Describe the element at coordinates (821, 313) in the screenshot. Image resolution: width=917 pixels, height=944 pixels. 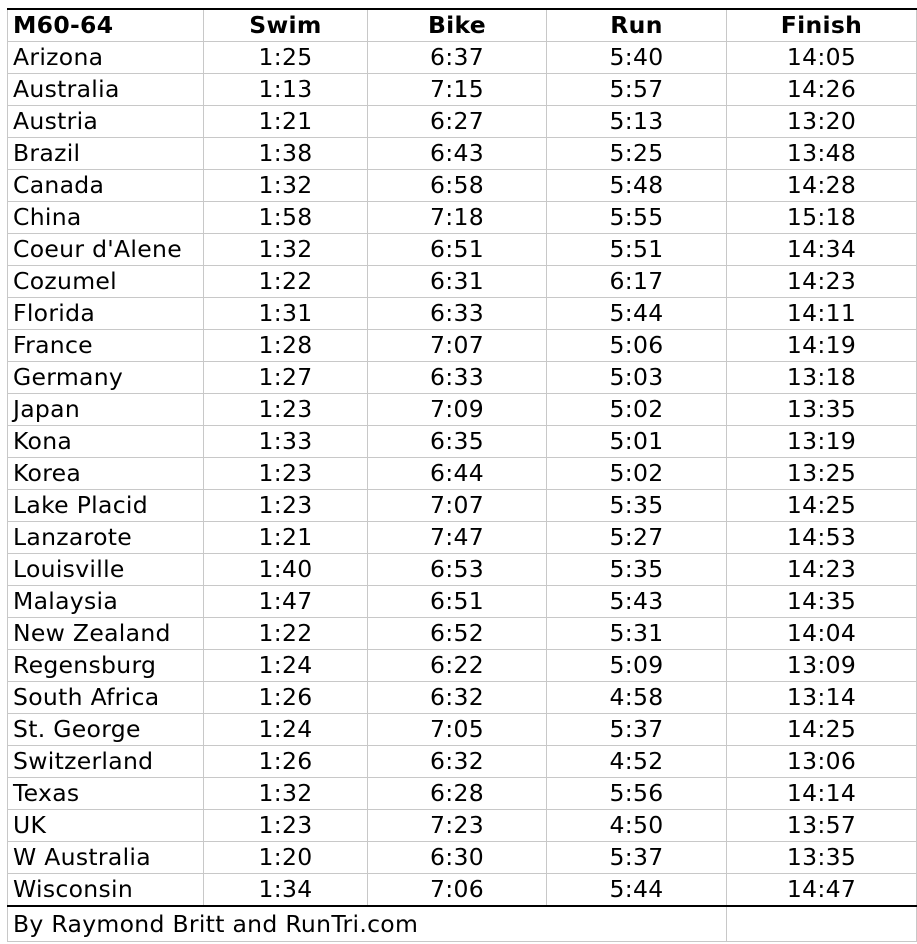
I see `finish-time-cell: 14:11` at that location.